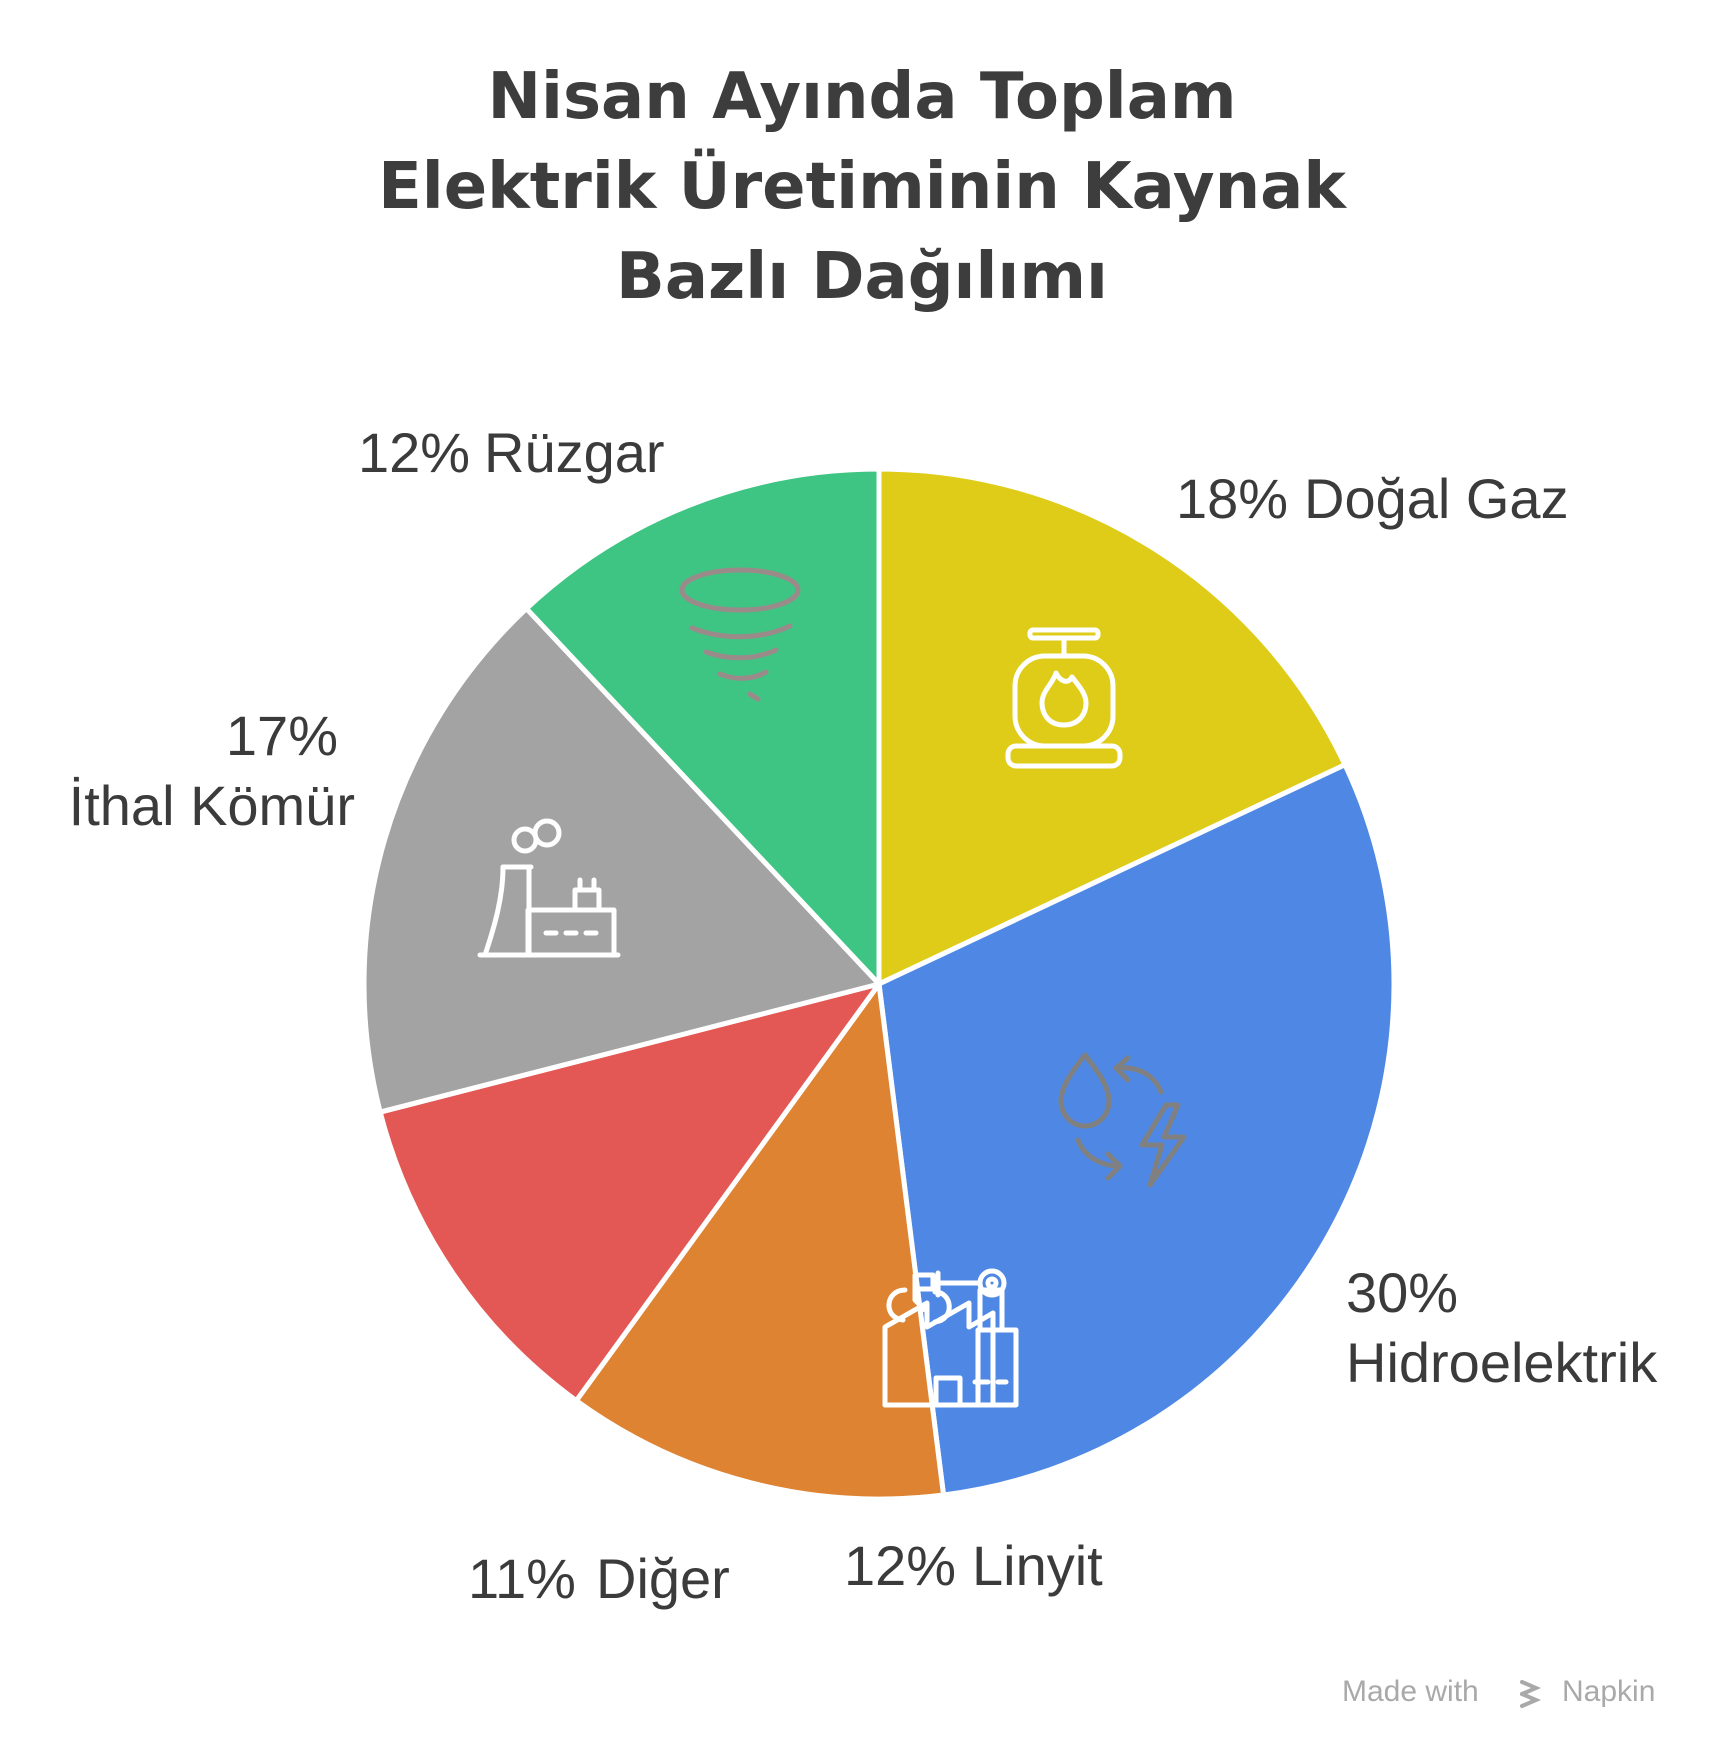  I want to click on slice-label-text: 30%, so click(1402, 1292).